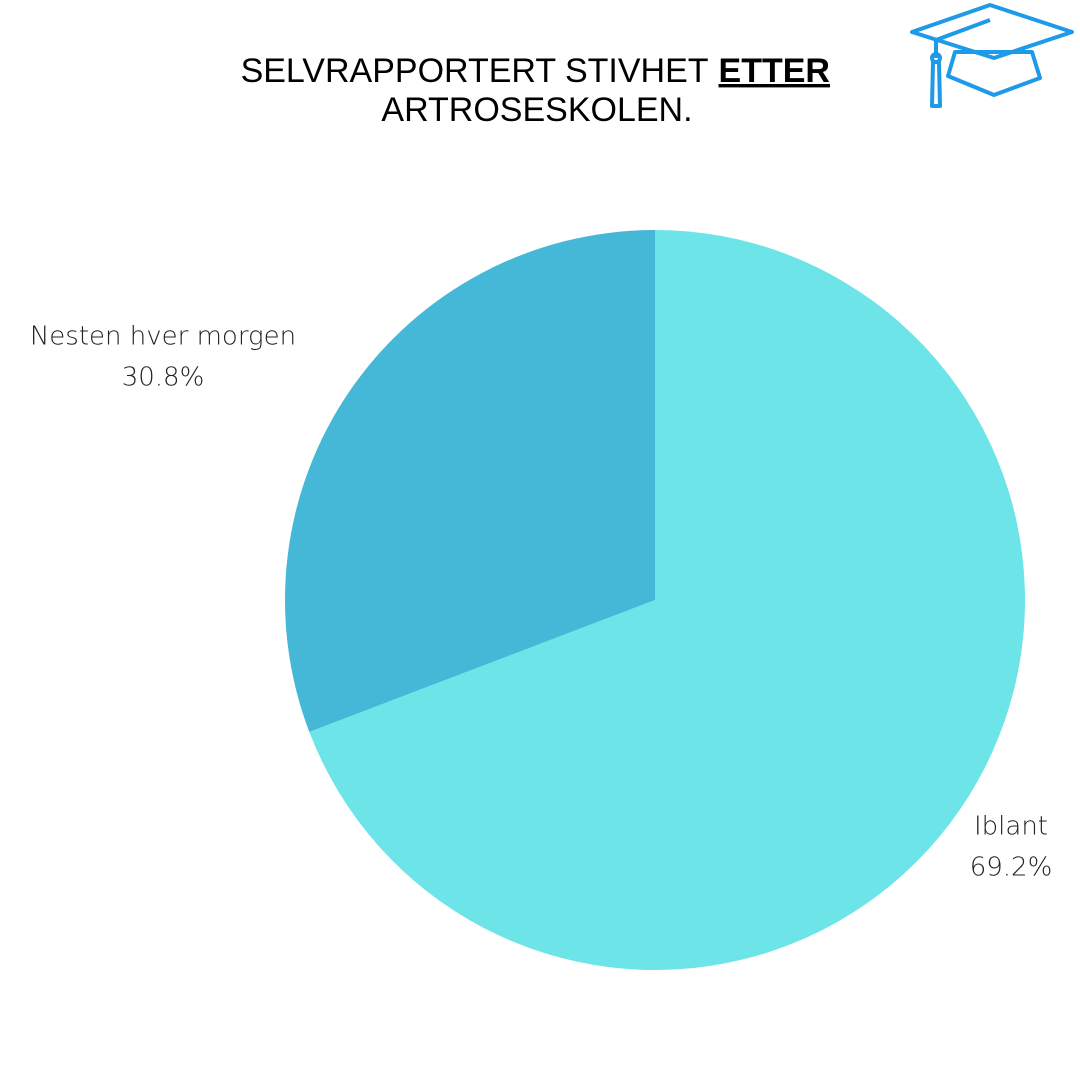  What do you see at coordinates (163, 378) in the screenshot?
I see `slice-value-label: 30.8%` at bounding box center [163, 378].